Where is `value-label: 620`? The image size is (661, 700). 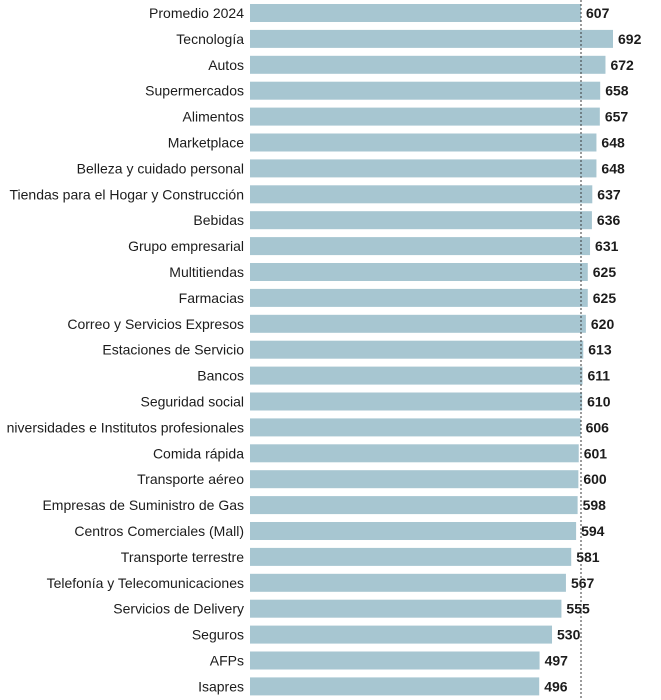
value-label: 620 is located at coordinates (603, 324).